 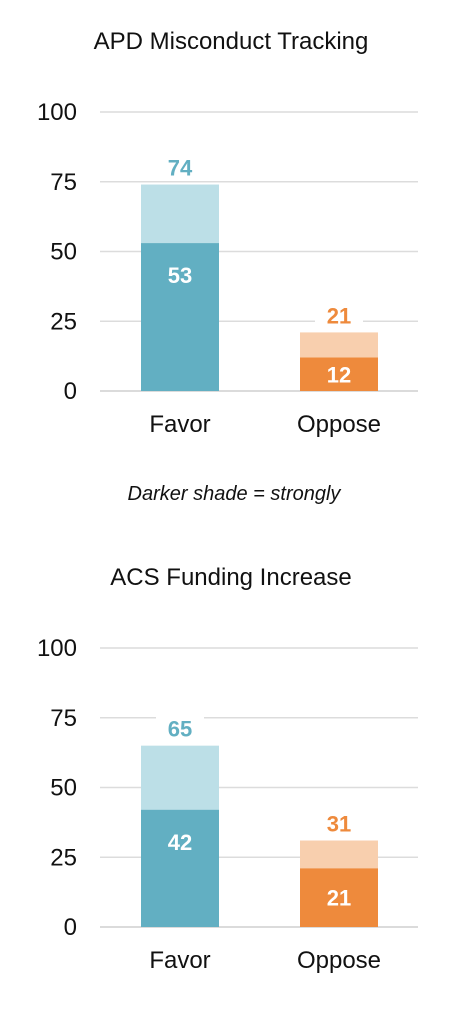 I want to click on data-label-strong-favor: 42, so click(x=180, y=842).